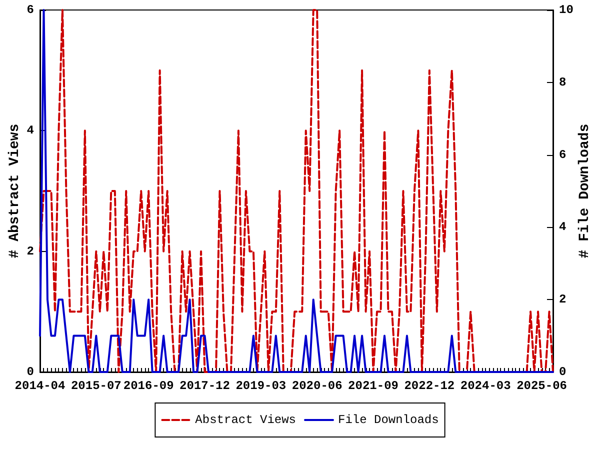 This screenshot has height=450, width=600. What do you see at coordinates (30, 372) in the screenshot?
I see `y-tick-label: 0` at bounding box center [30, 372].